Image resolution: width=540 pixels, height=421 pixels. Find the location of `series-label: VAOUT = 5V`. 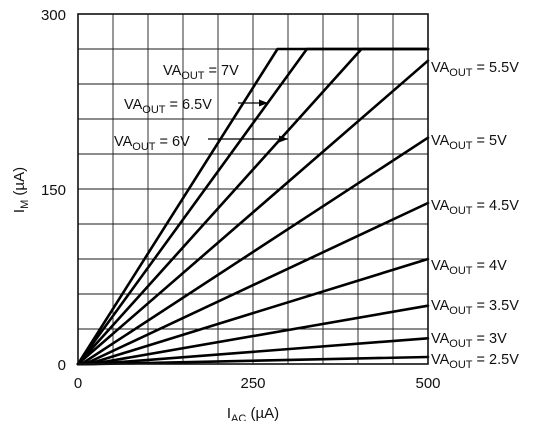

series-label: VAOUT = 5V is located at coordinates (469, 142).